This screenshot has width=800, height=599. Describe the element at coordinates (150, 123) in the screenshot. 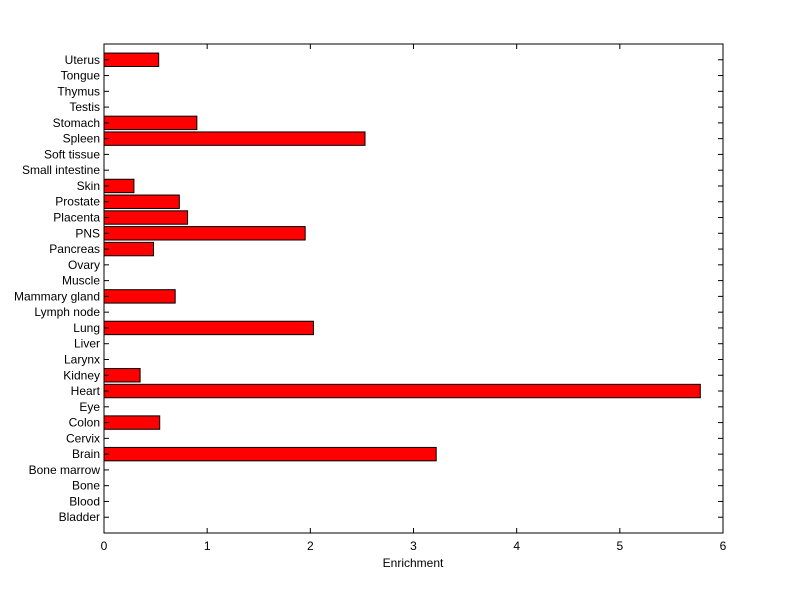

I see `bar-stomach` at that location.